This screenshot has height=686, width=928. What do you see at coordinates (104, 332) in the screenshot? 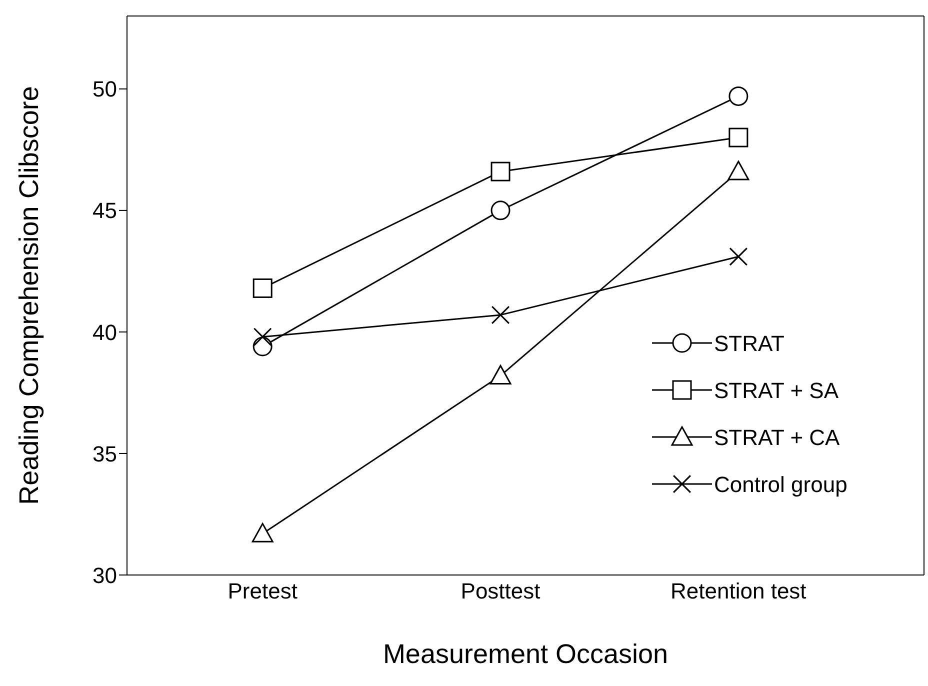
I see `y-tick-label: 40` at bounding box center [104, 332].